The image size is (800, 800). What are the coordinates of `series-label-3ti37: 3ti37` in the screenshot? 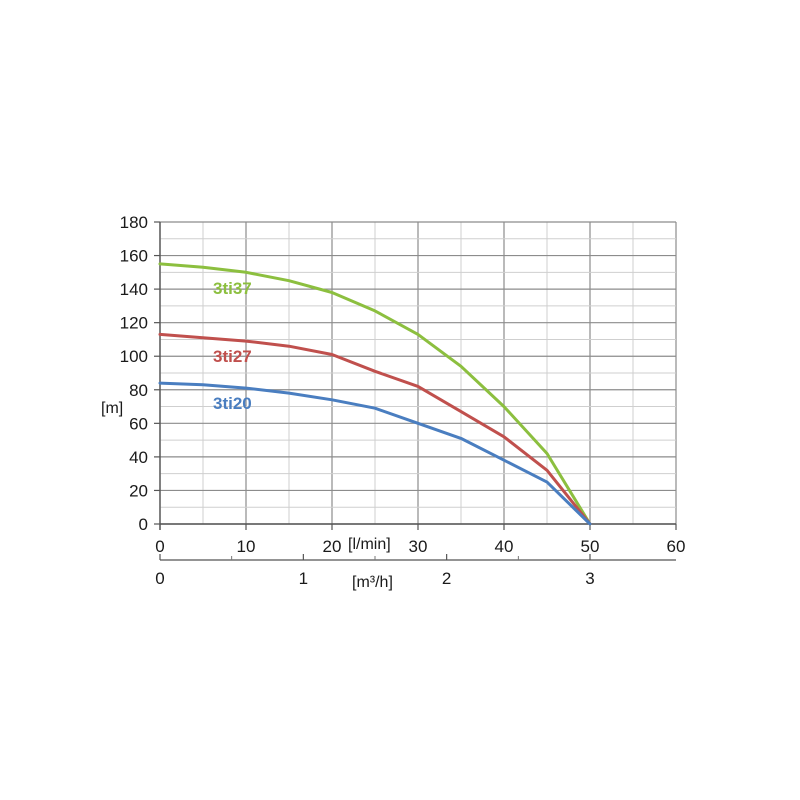 It's located at (232, 288).